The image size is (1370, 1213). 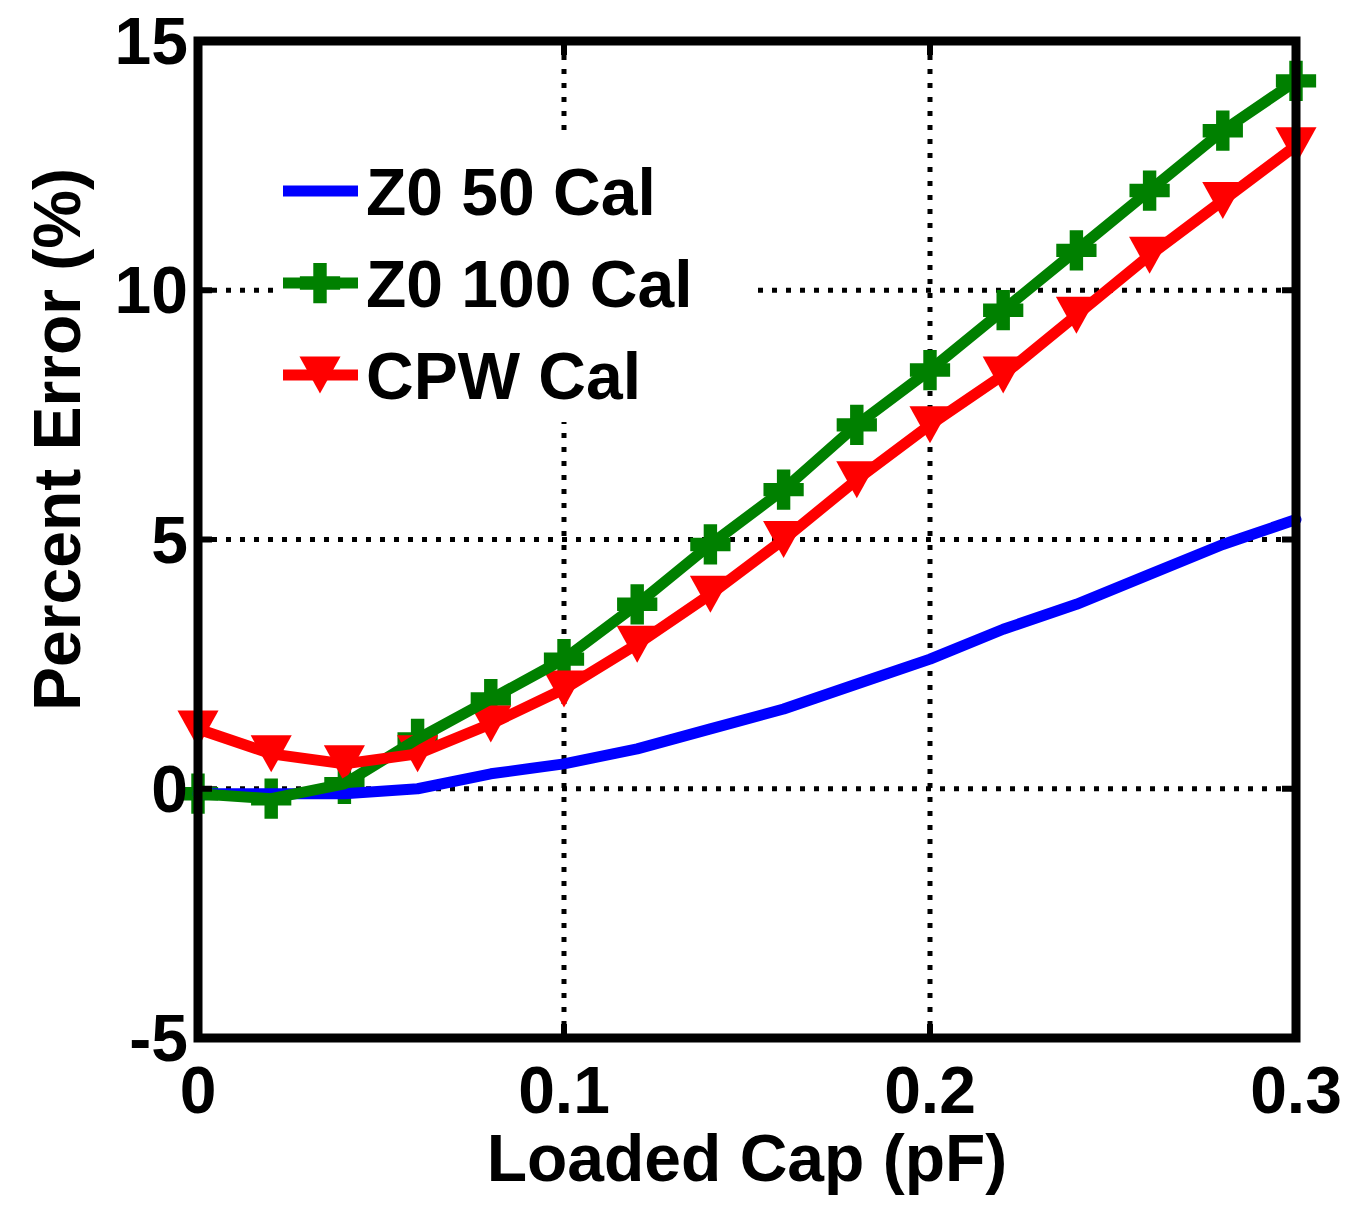 I want to click on y-tick-label: 5, so click(x=169, y=539).